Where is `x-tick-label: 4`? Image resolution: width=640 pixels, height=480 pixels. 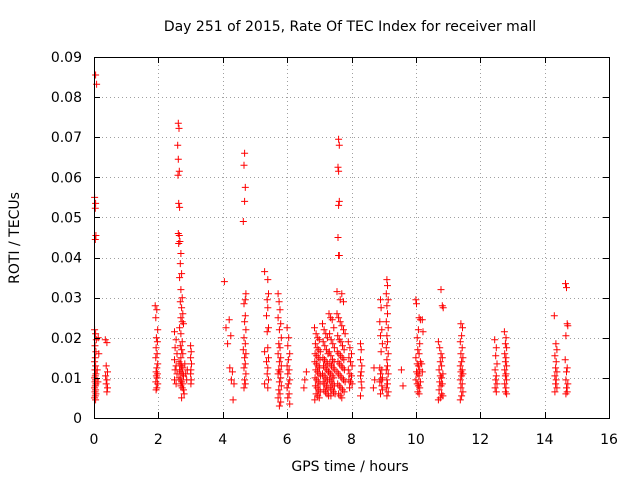 x-tick-label: 4 is located at coordinates (222, 440).